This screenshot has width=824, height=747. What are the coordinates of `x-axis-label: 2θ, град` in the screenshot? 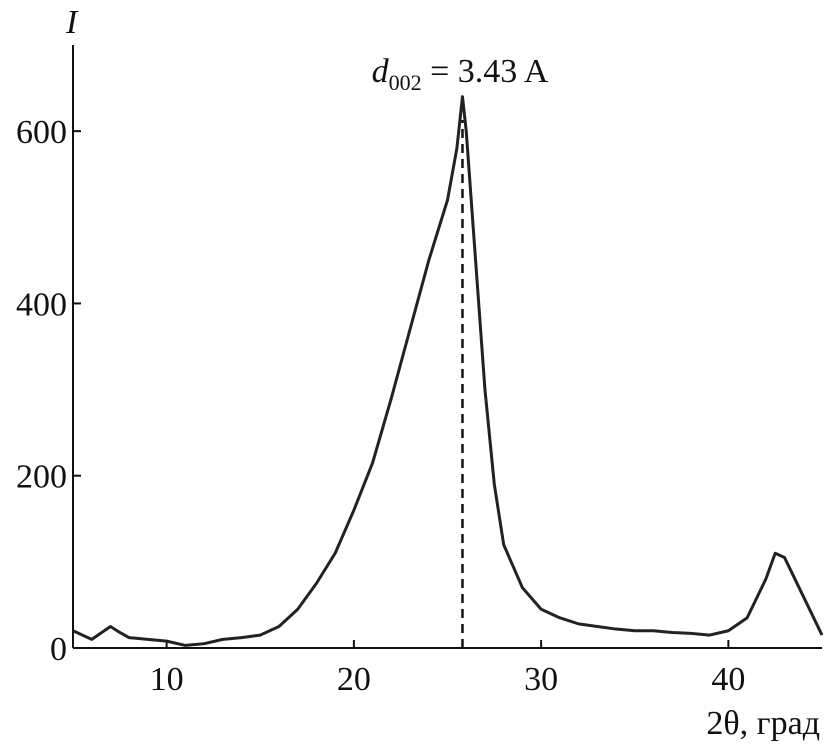 It's located at (763, 723).